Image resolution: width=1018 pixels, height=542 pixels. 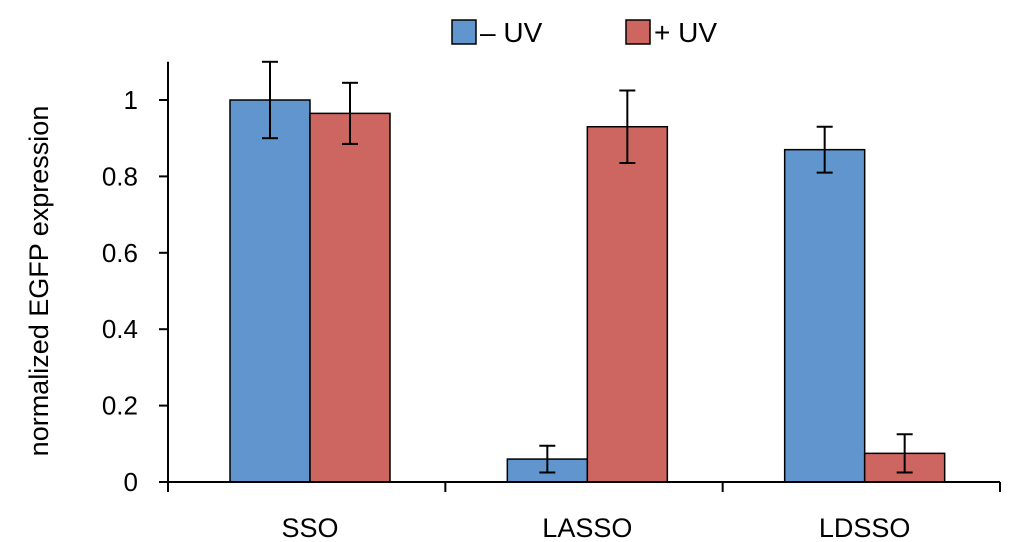 What do you see at coordinates (584, 32) in the screenshot?
I see `legend: – UV + UV` at bounding box center [584, 32].